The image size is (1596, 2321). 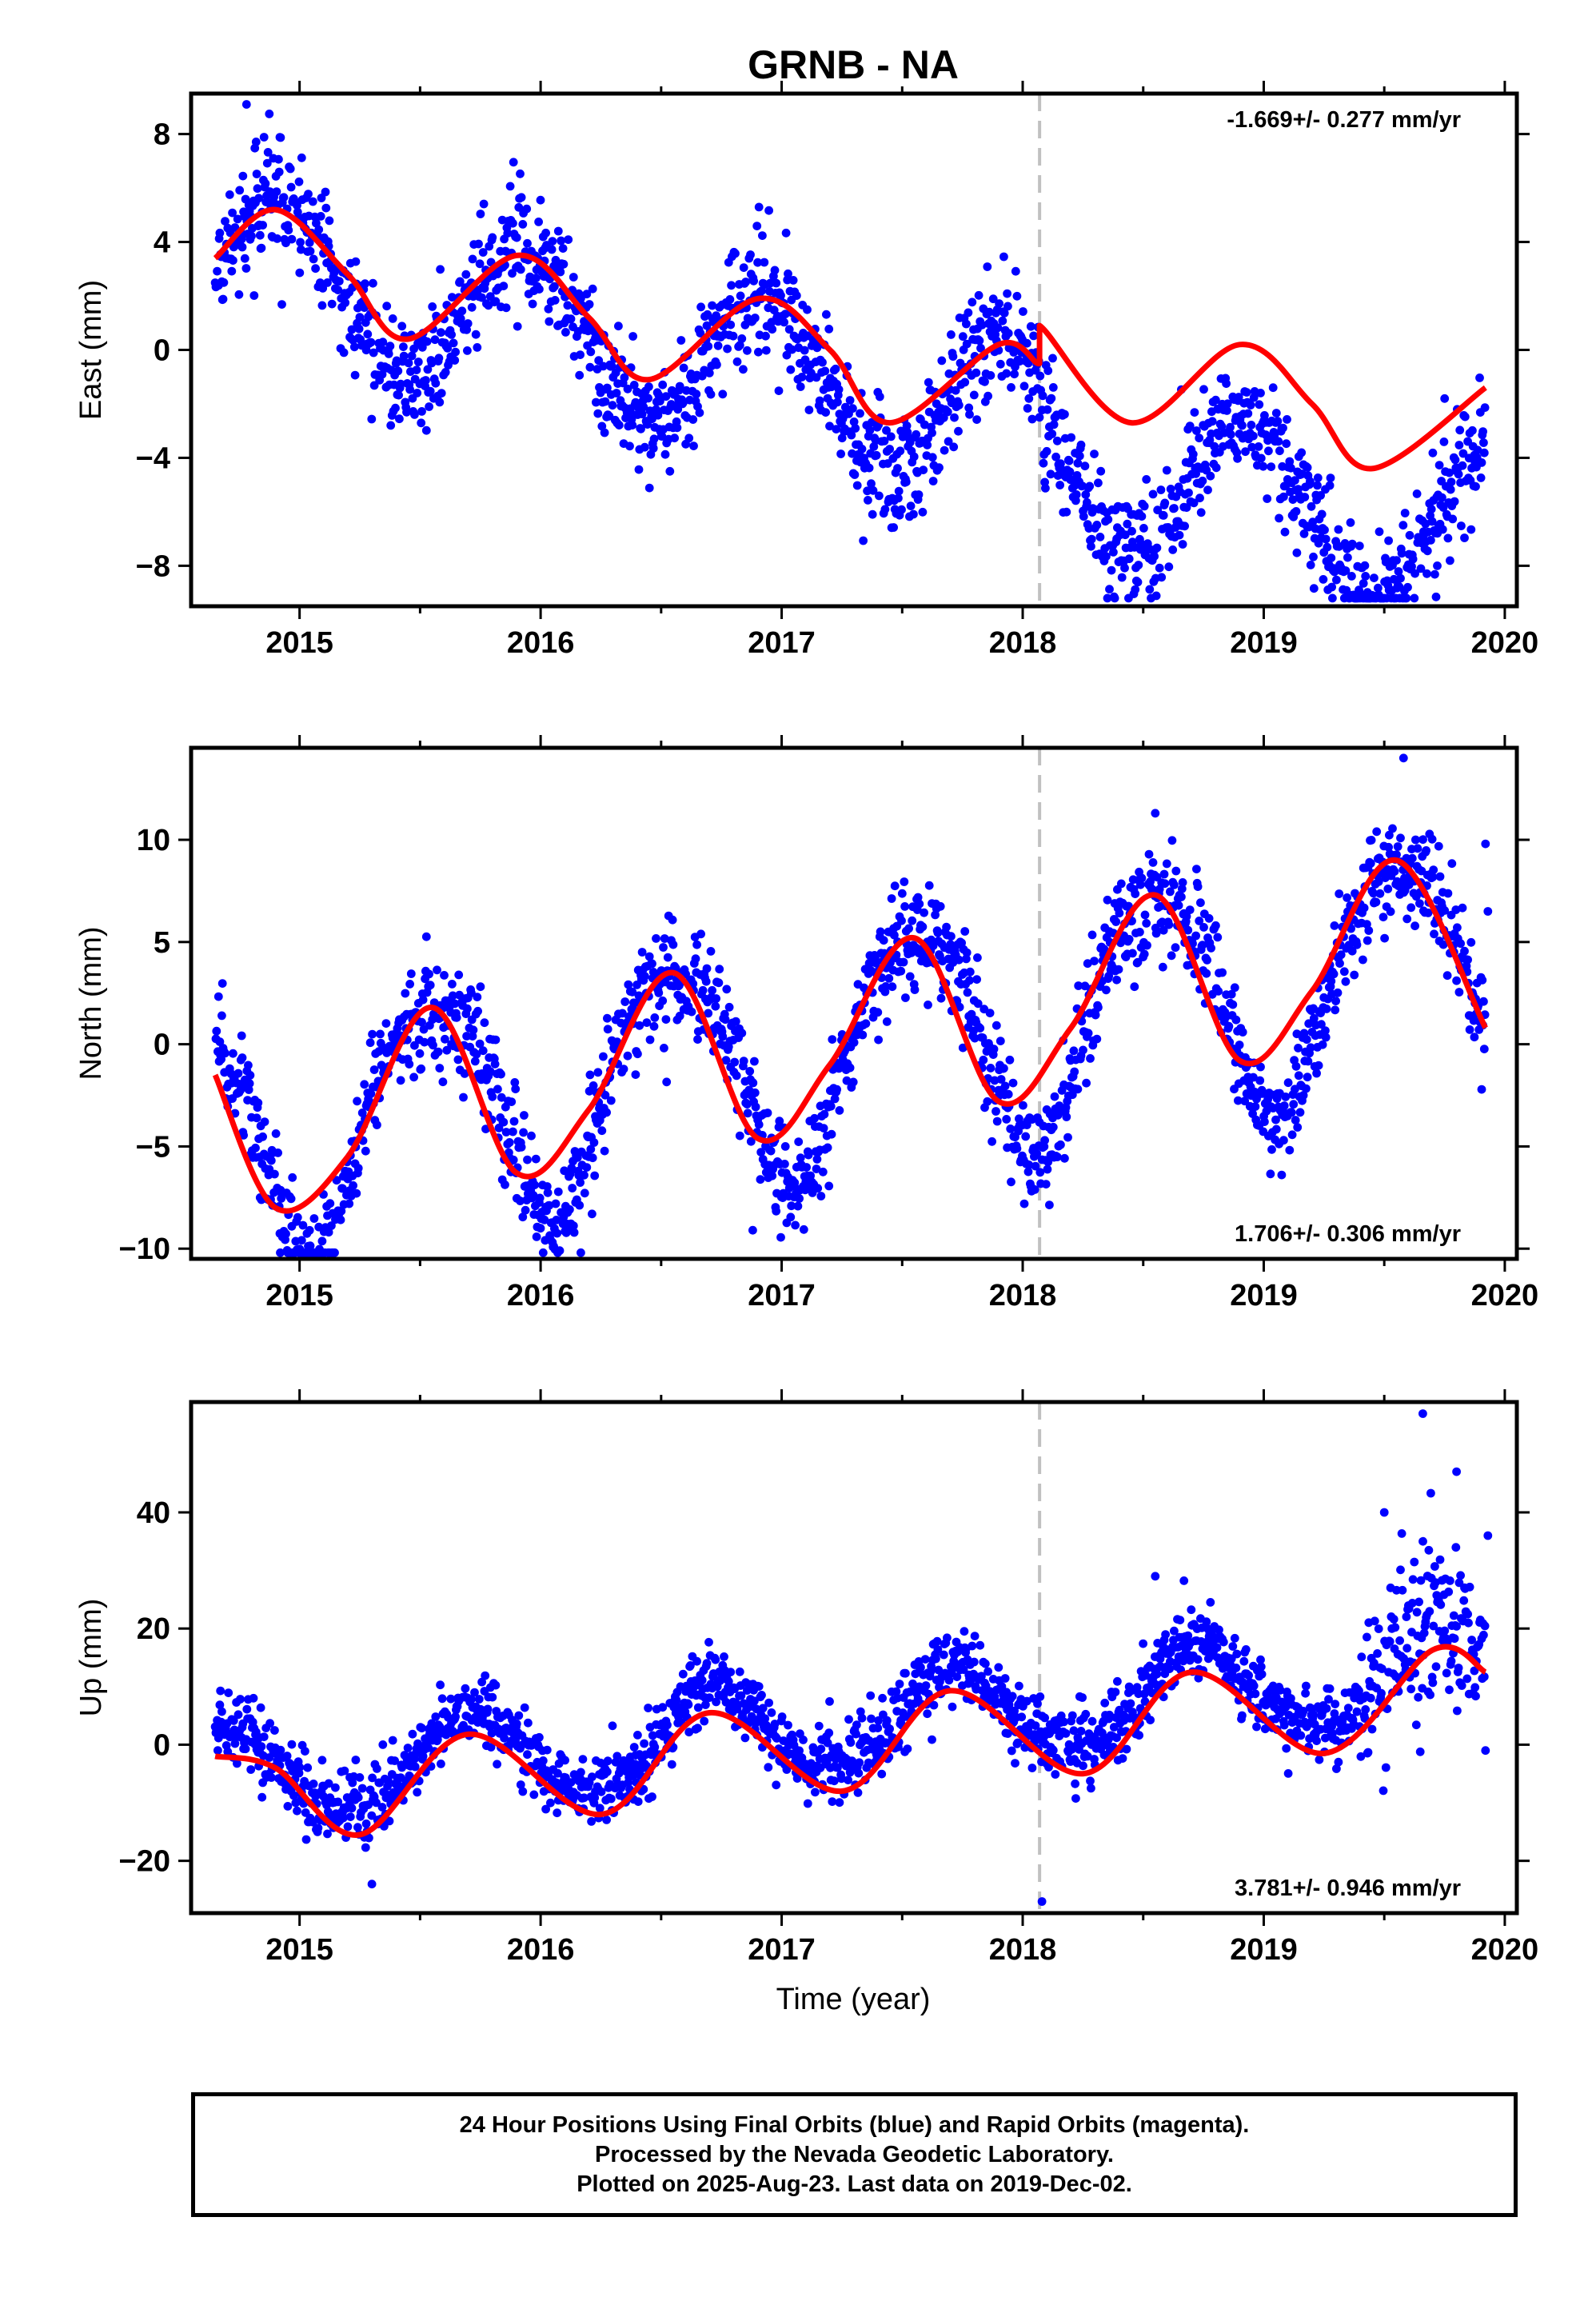 I want to click on data-point-outlier, so click(x=1488, y=911).